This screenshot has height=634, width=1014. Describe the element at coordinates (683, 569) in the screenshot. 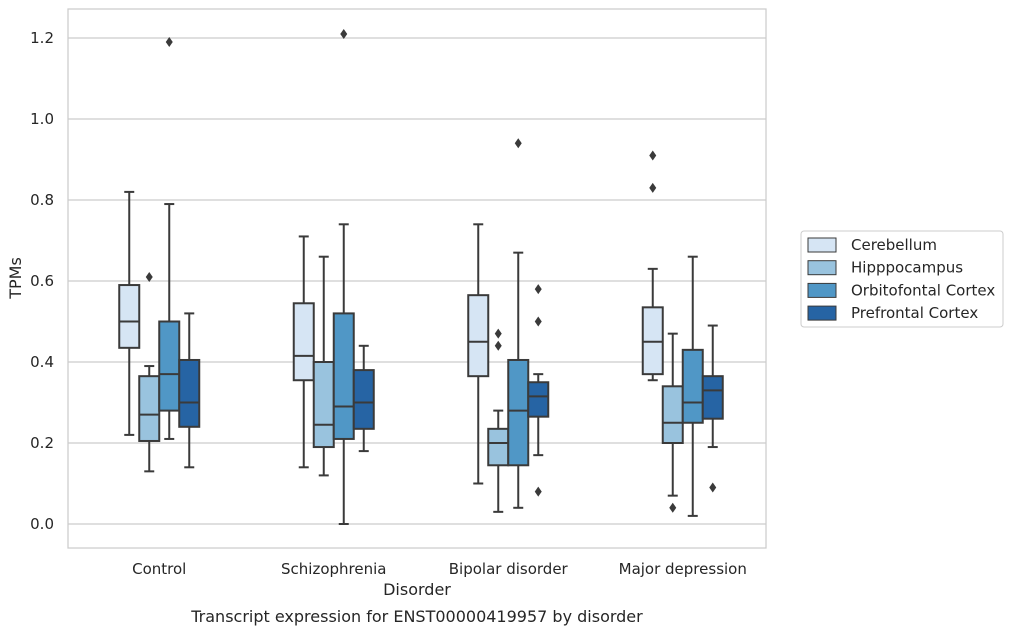

I see `x-tick-label-major-depression: Major depression` at that location.